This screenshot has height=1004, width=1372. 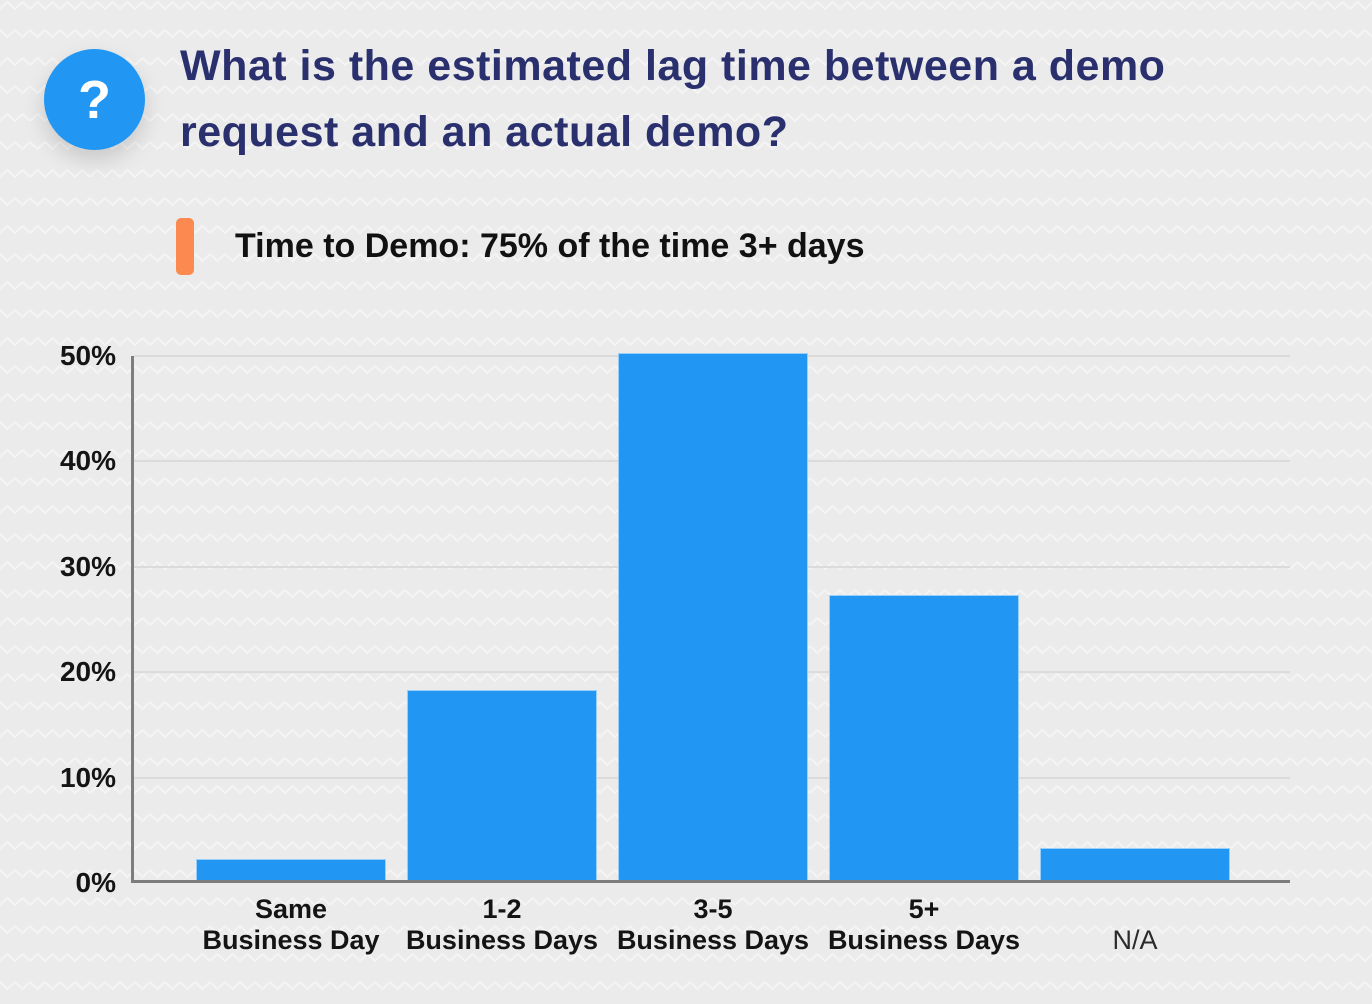 What do you see at coordinates (291, 940) in the screenshot?
I see `x-axis-label-line: Business Day` at bounding box center [291, 940].